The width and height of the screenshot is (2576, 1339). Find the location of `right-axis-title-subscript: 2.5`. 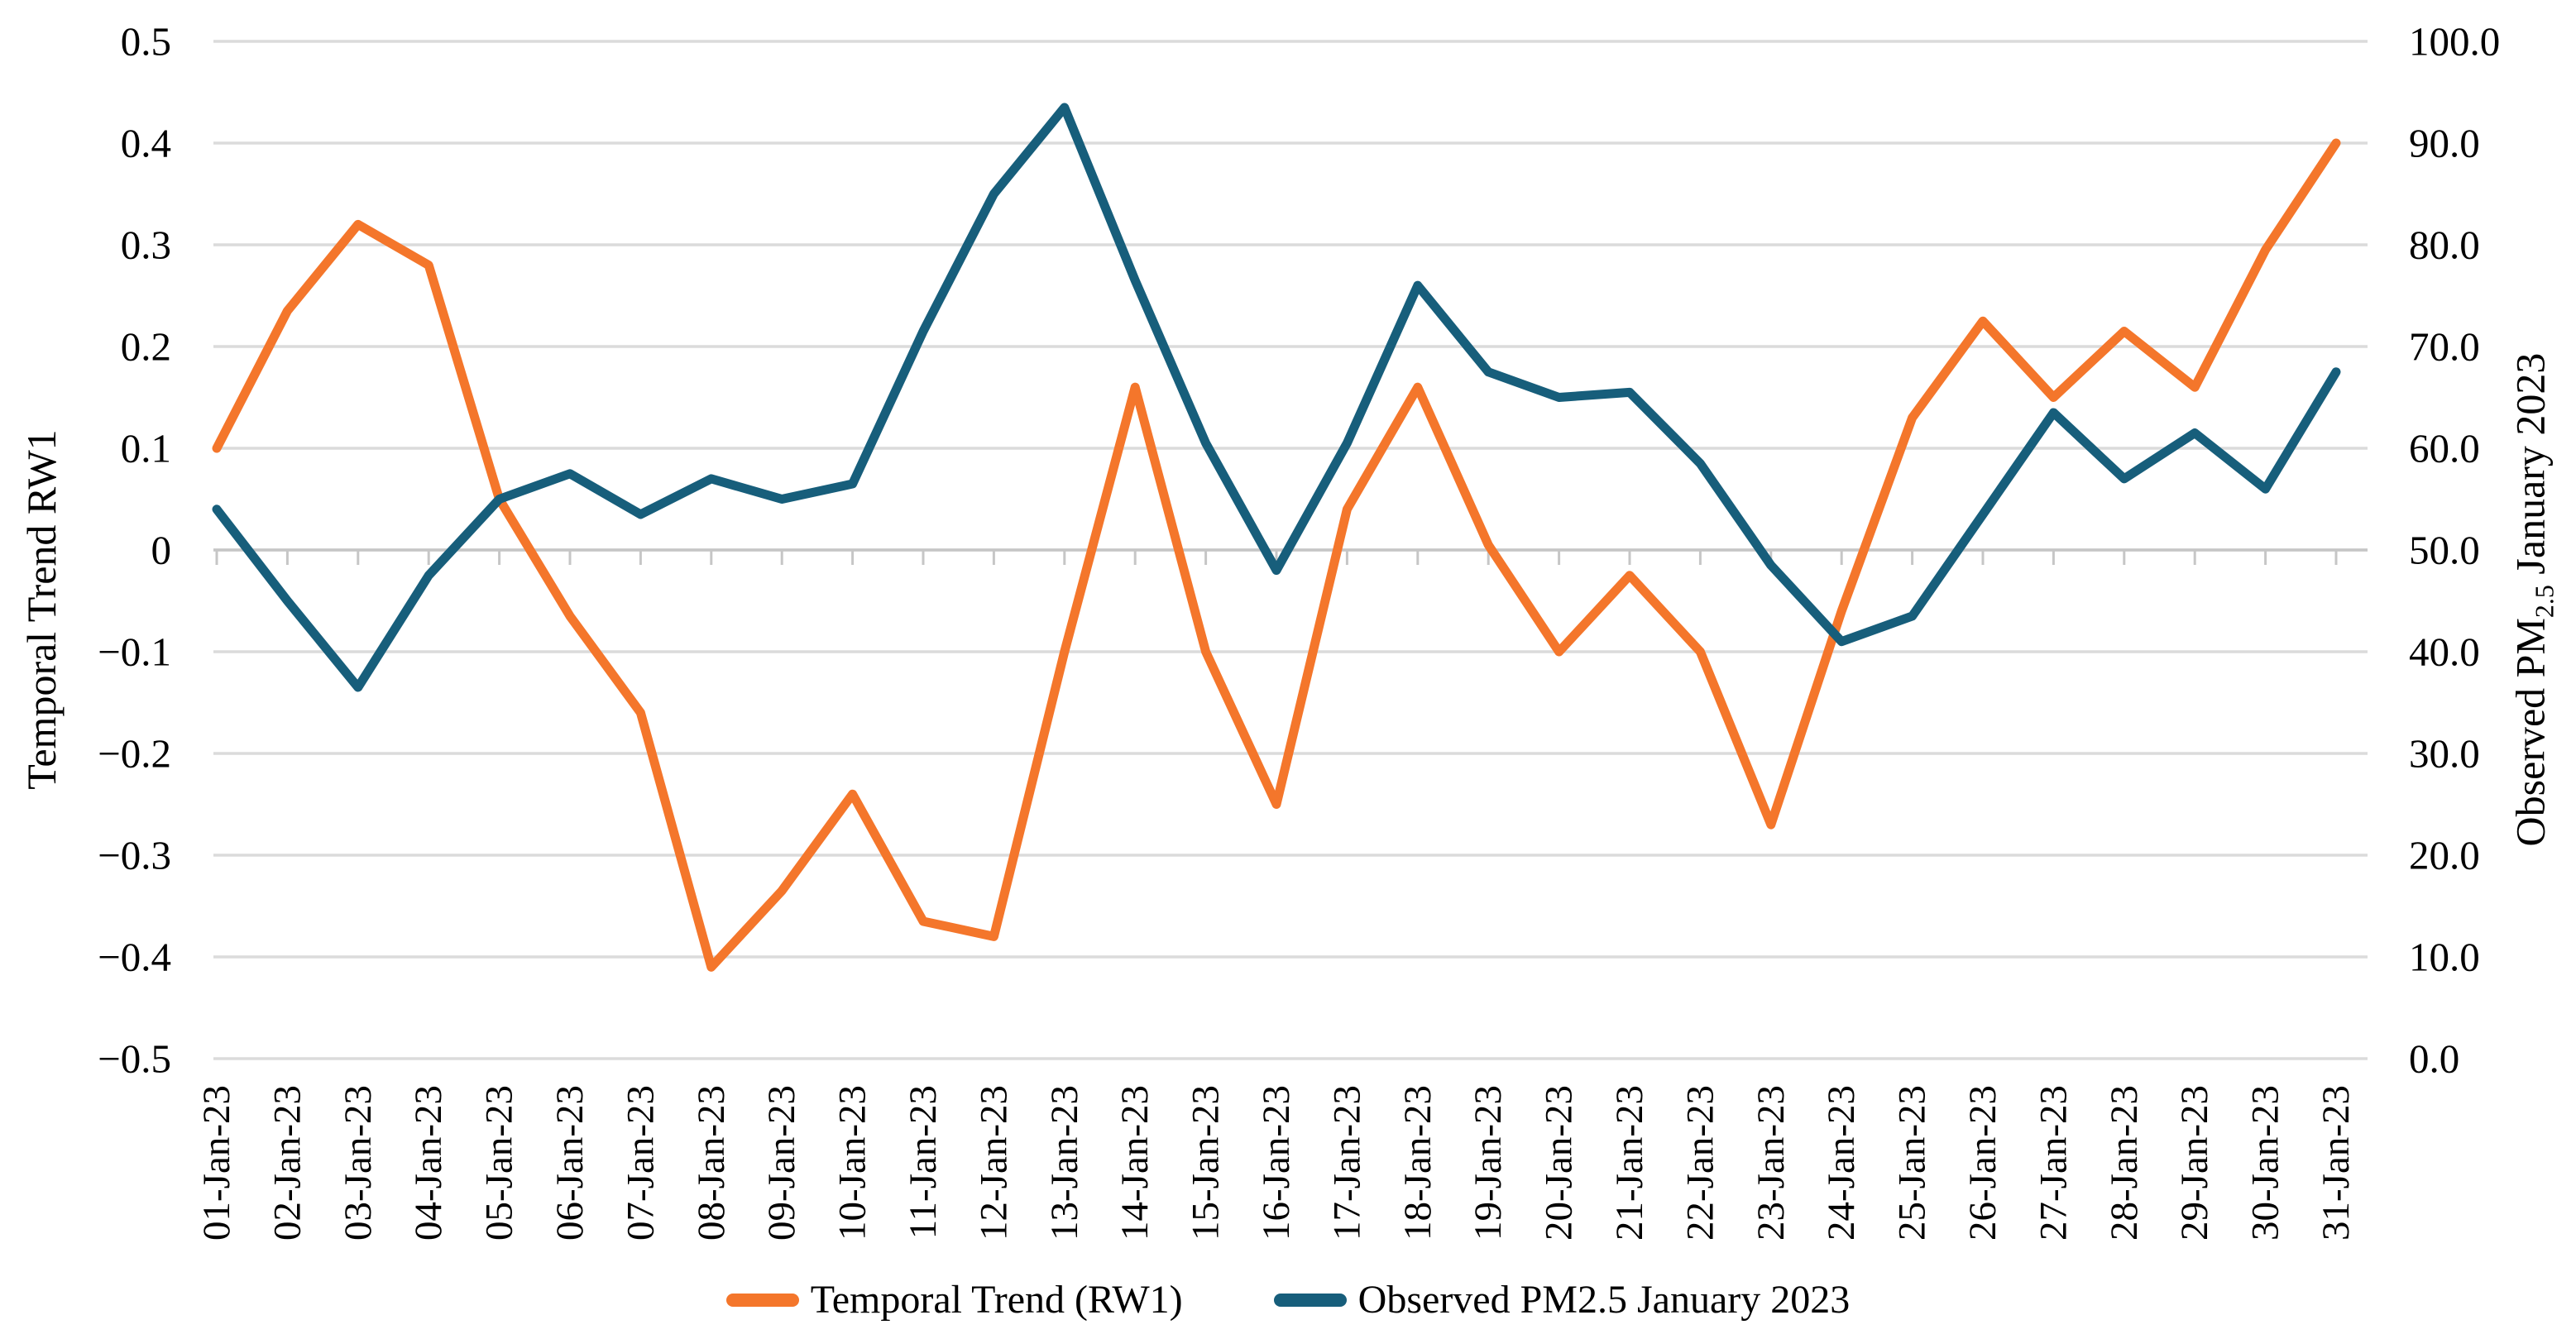

right-axis-title-subscript: 2.5 is located at coordinates (2544, 602).